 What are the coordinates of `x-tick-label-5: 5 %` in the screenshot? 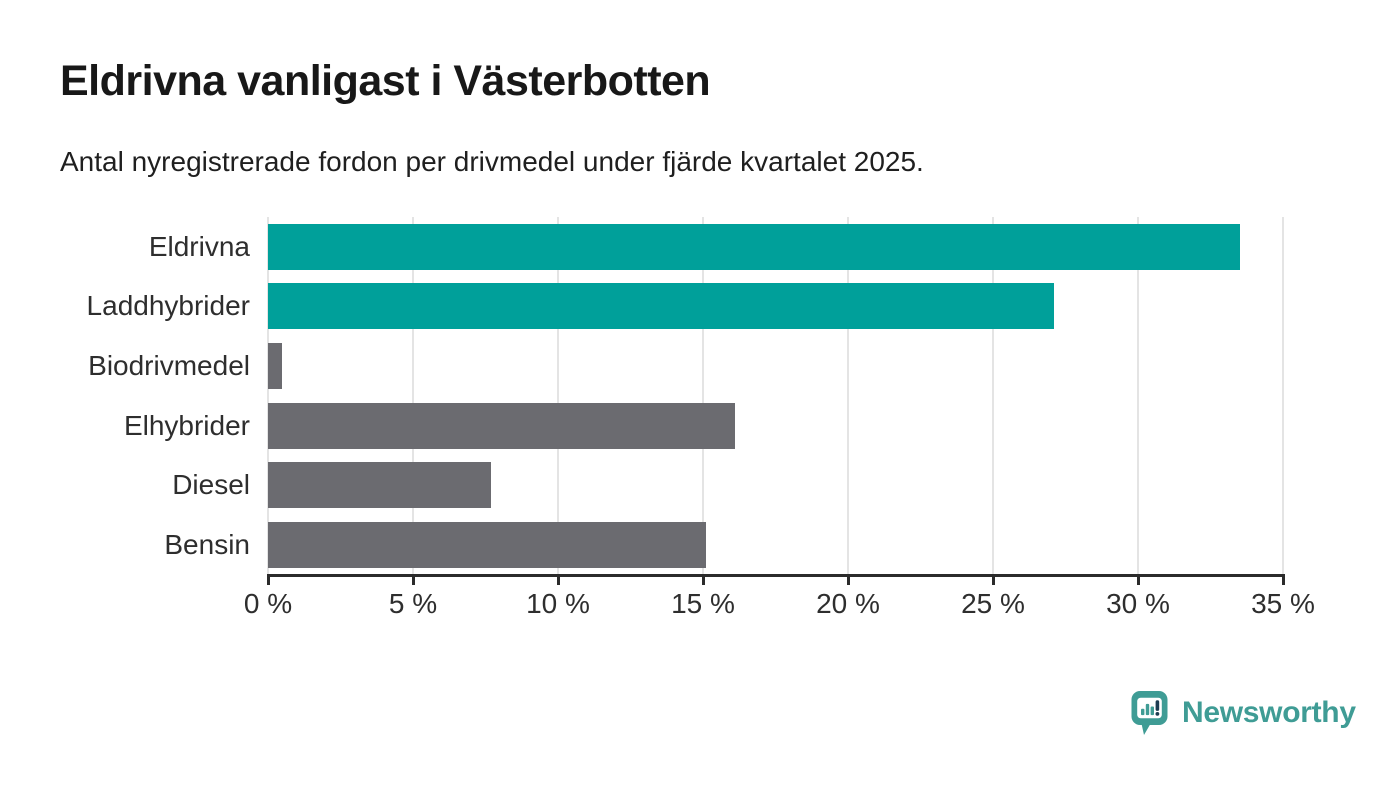 It's located at (413, 603).